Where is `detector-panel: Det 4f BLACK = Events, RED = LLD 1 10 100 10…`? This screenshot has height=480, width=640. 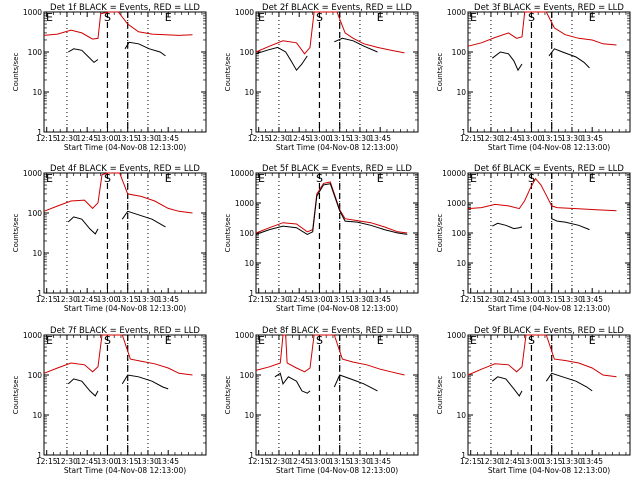
detector-panel: Det 4f BLACK = Events, RED = LLD 1 10 100 10… is located at coordinates (109, 238).